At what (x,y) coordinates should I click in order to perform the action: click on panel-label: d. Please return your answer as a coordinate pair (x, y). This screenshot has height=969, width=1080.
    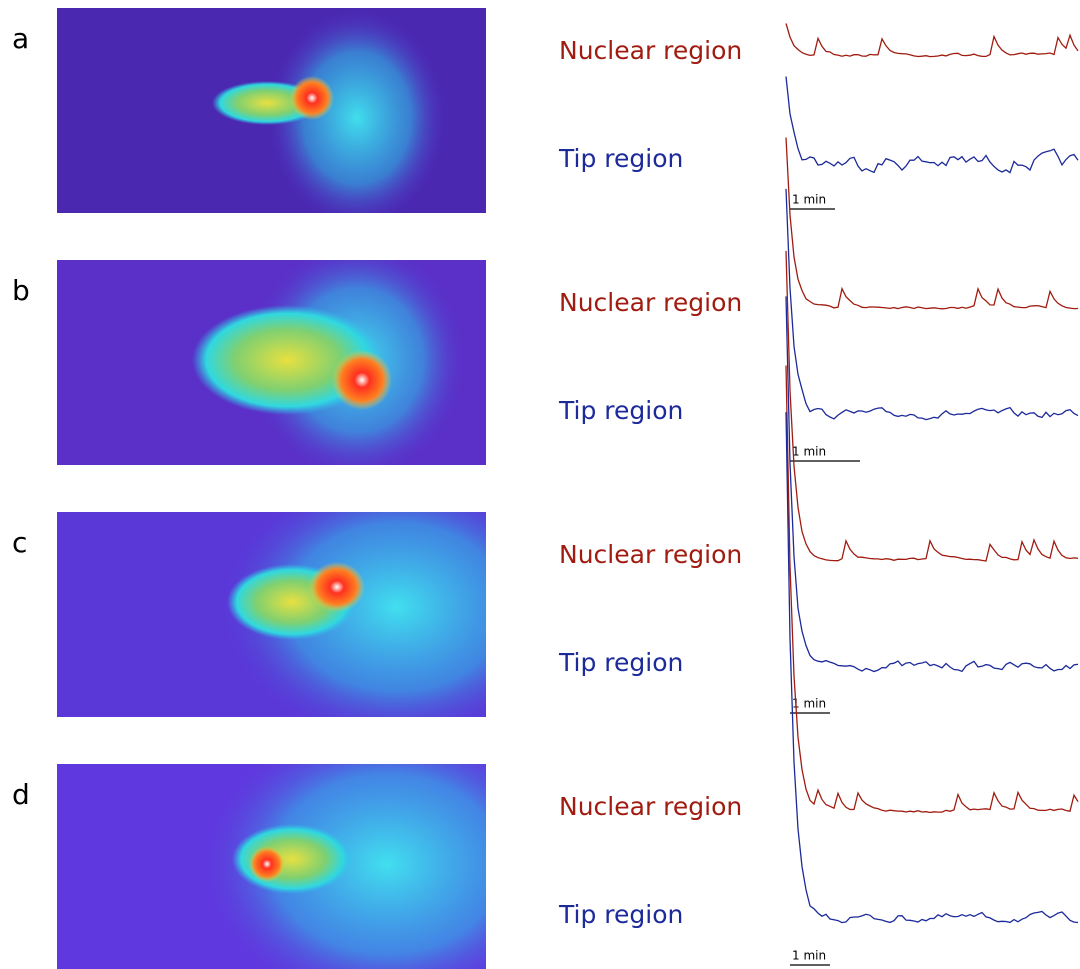
    Looking at the image, I should click on (21, 794).